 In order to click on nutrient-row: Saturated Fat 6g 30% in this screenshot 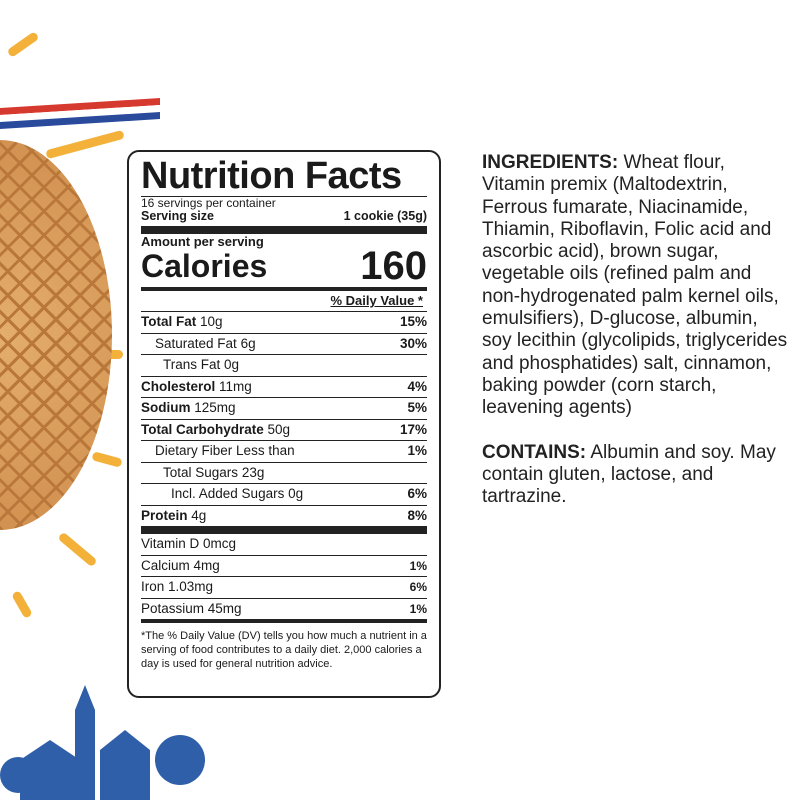, I will do `click(284, 343)`.